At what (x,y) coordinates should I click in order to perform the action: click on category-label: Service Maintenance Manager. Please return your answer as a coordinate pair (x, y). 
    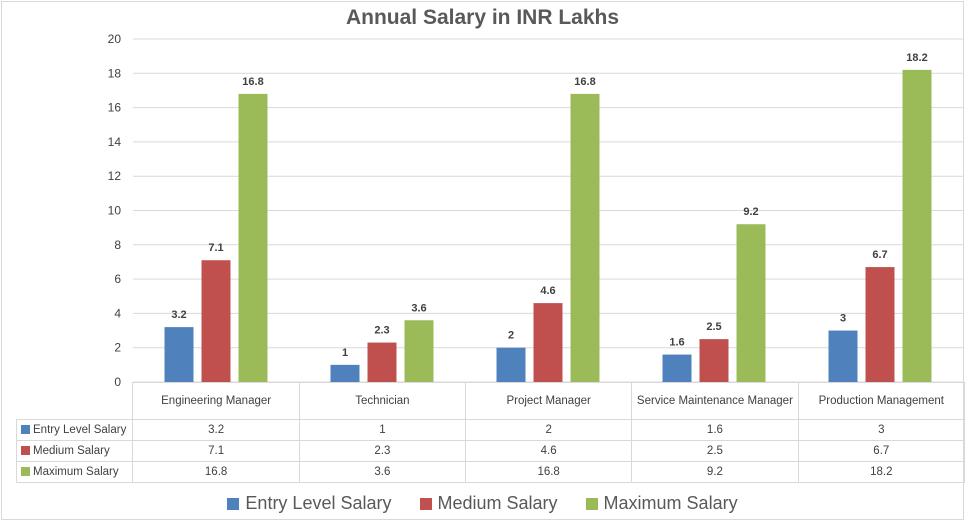
    Looking at the image, I should click on (715, 401).